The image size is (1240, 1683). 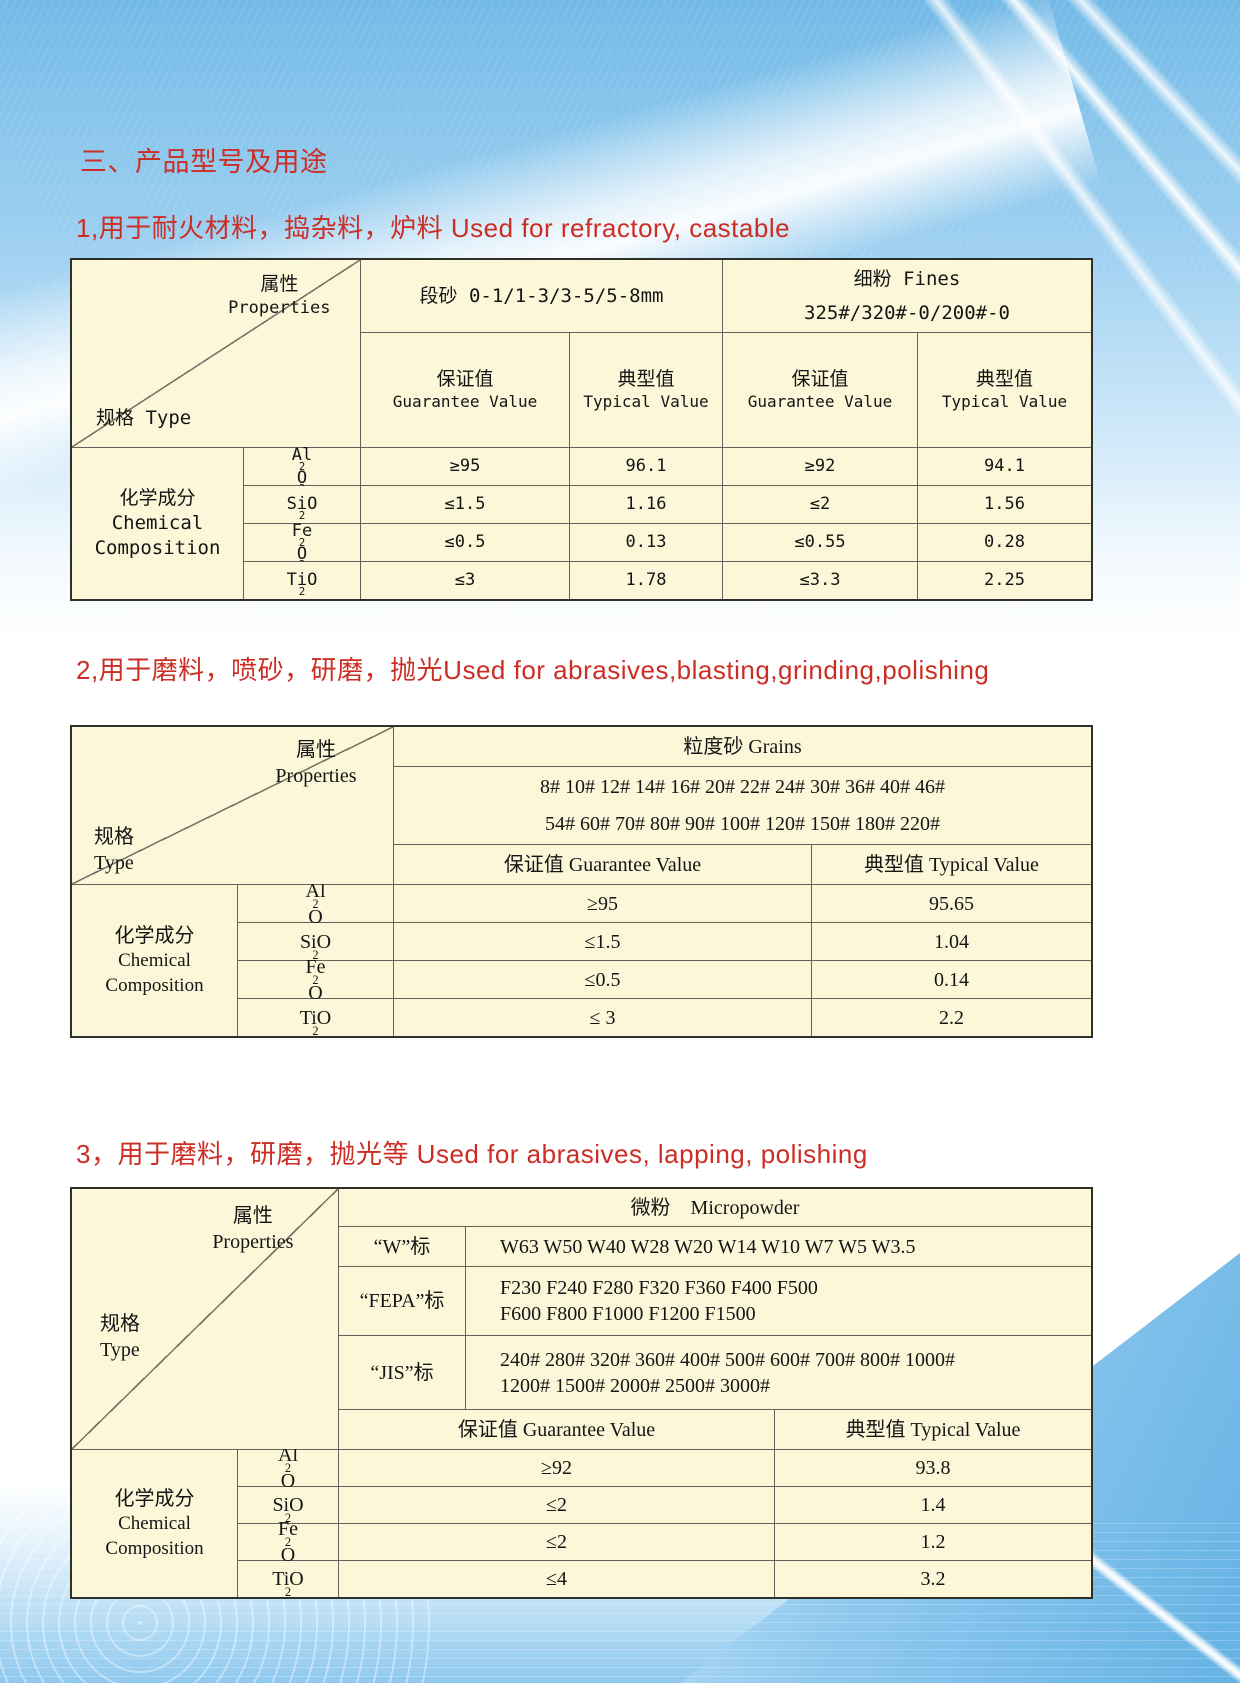 I want to click on value-cell: 96.1, so click(x=646, y=466).